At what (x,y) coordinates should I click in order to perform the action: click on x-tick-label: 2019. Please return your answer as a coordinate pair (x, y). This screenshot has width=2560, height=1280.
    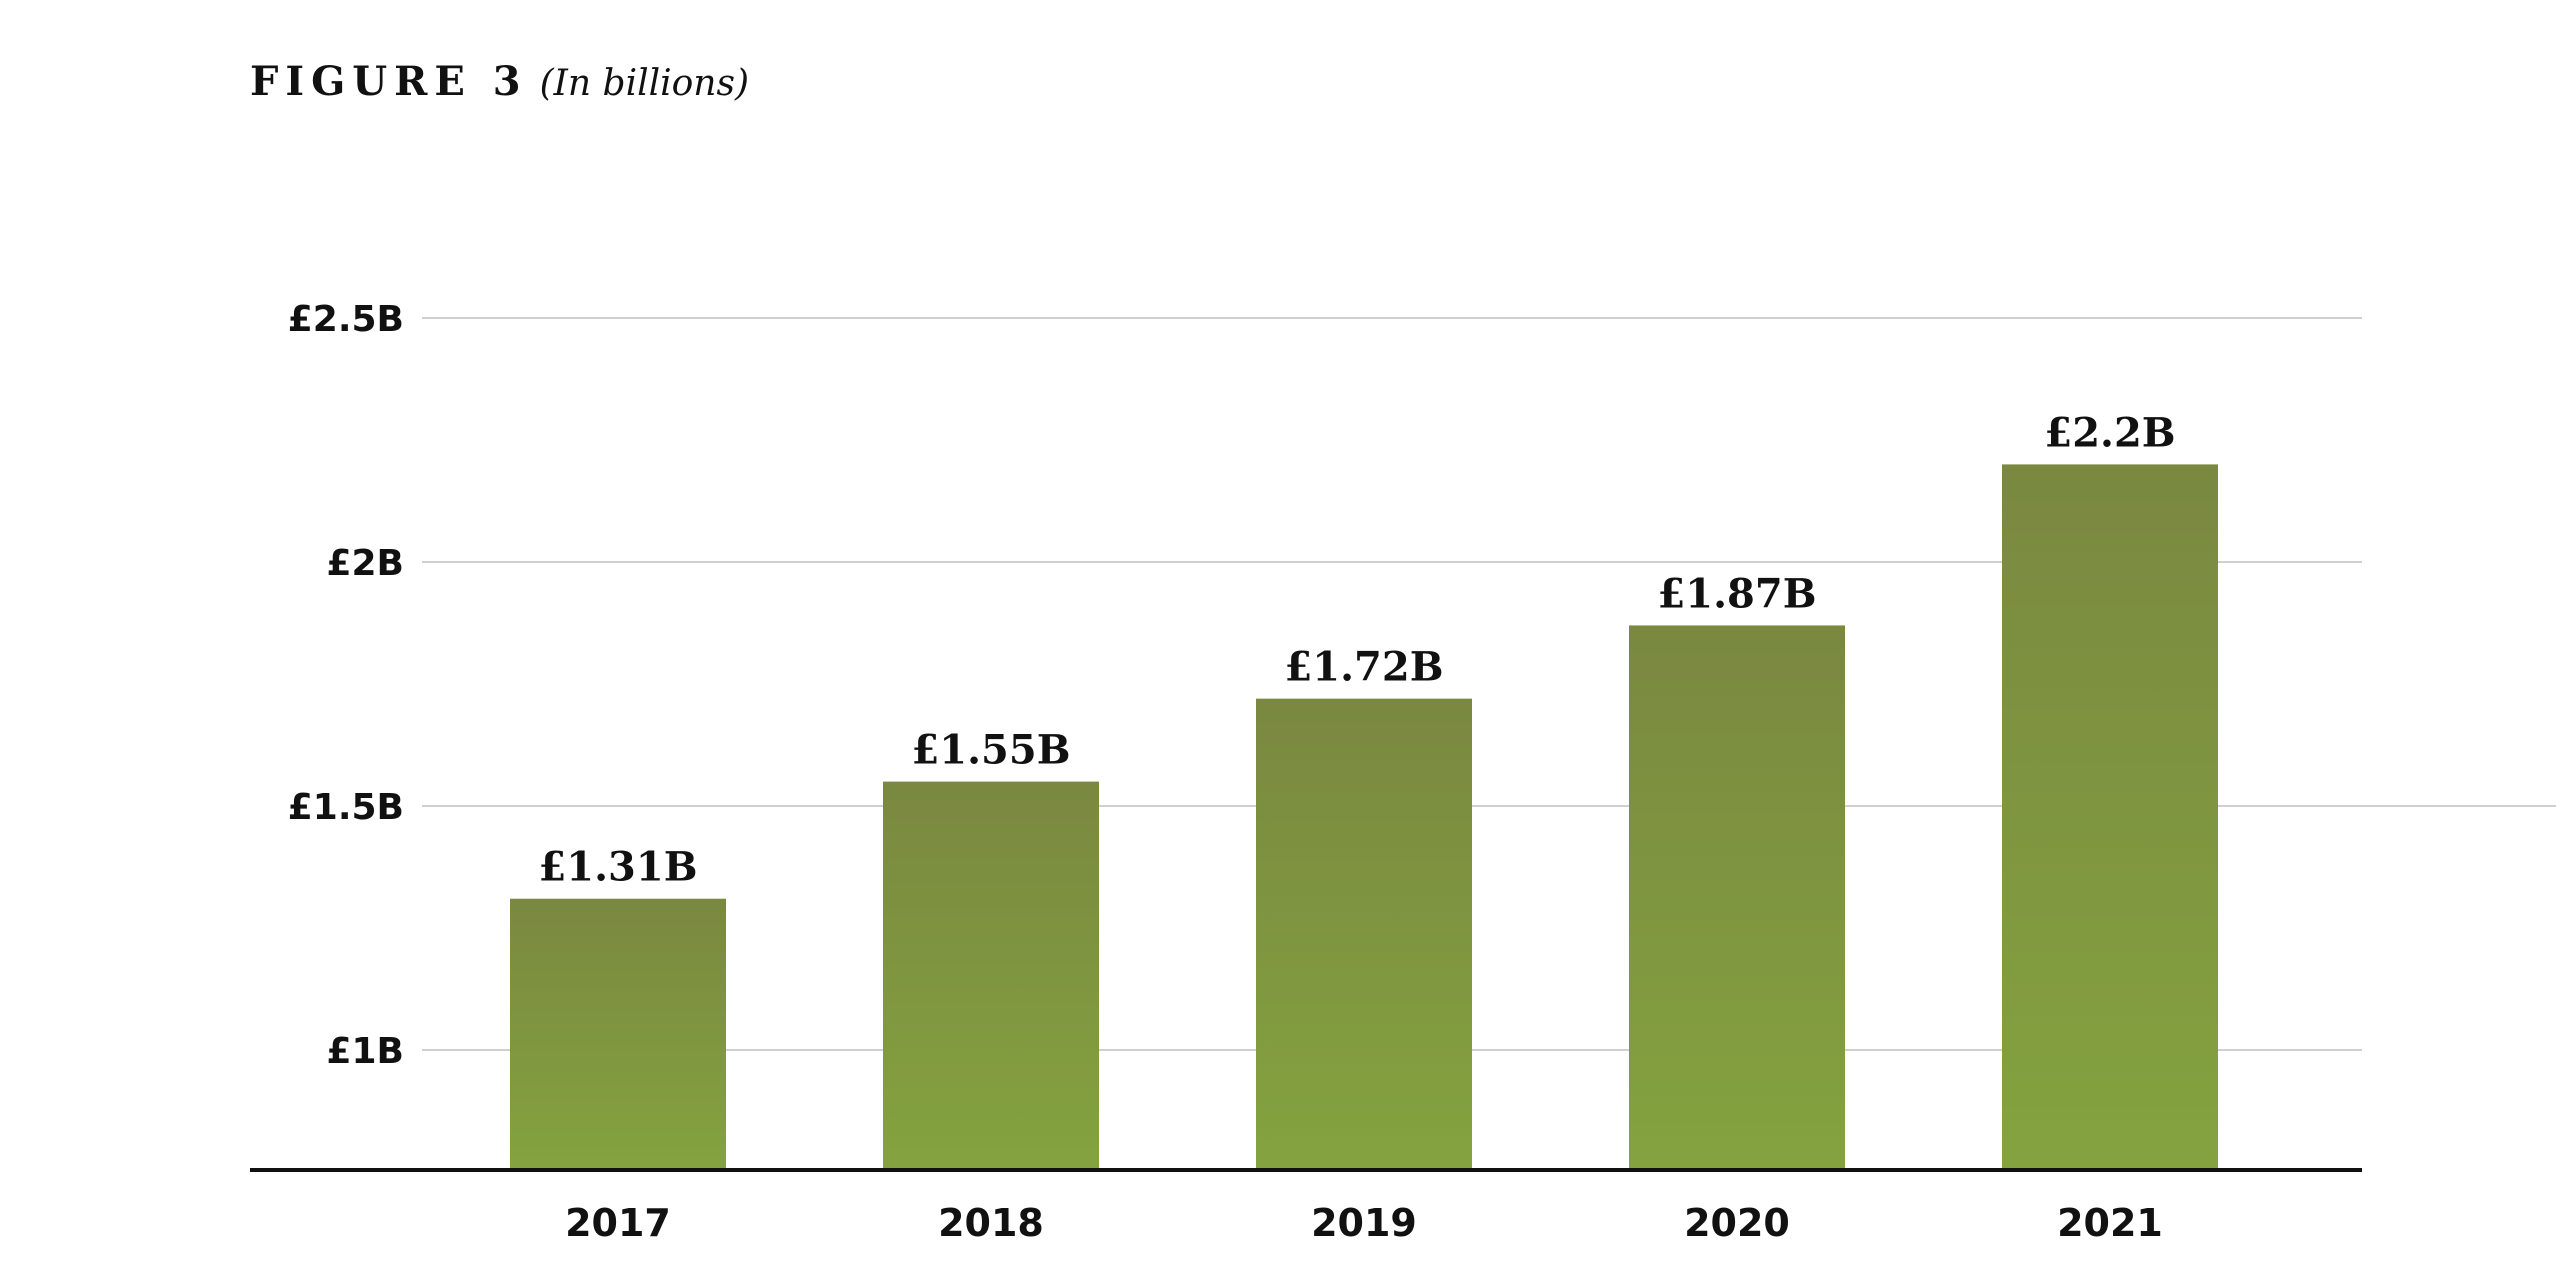
    Looking at the image, I should click on (1364, 1223).